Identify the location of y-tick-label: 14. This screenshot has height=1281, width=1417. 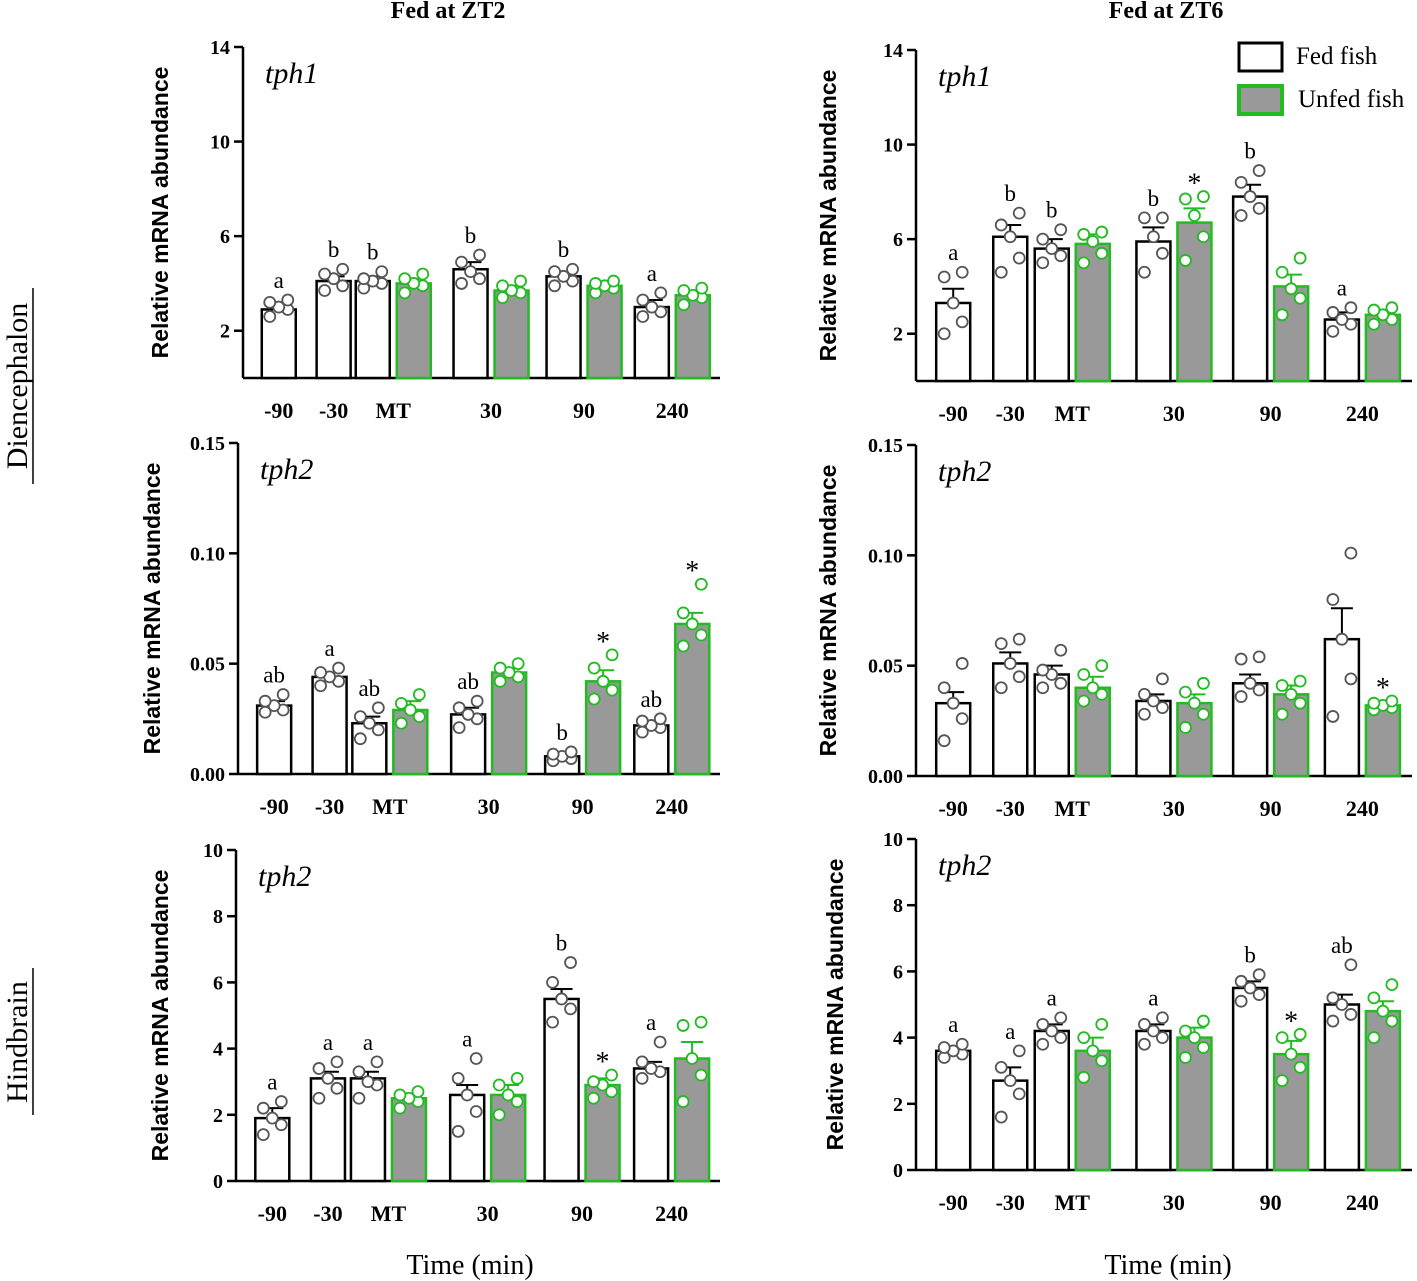
(893, 51).